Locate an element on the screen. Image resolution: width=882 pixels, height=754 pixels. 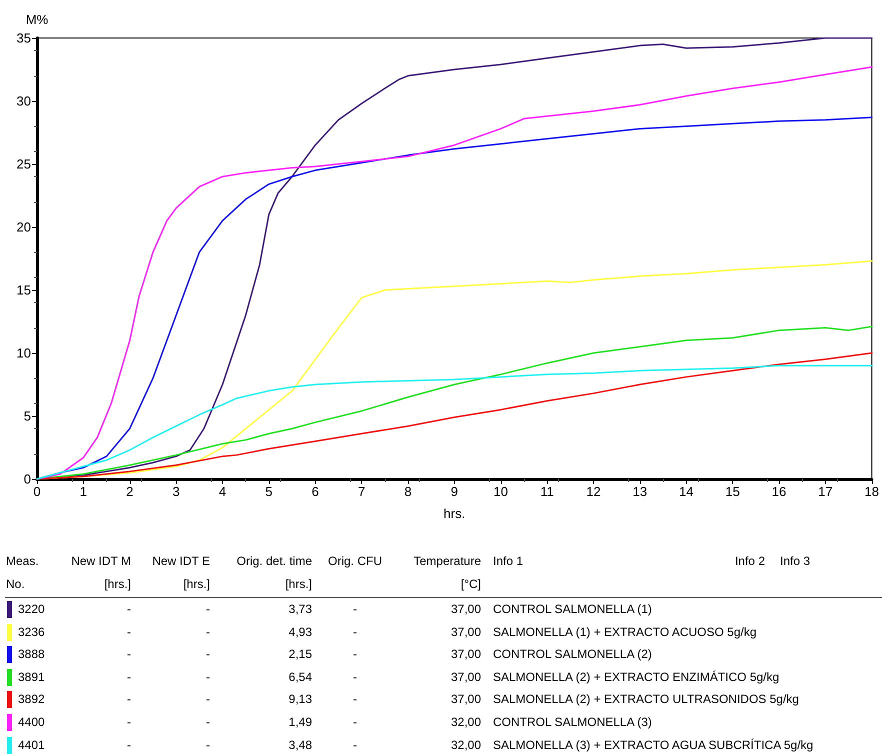
text: No. is located at coordinates (15, 584).